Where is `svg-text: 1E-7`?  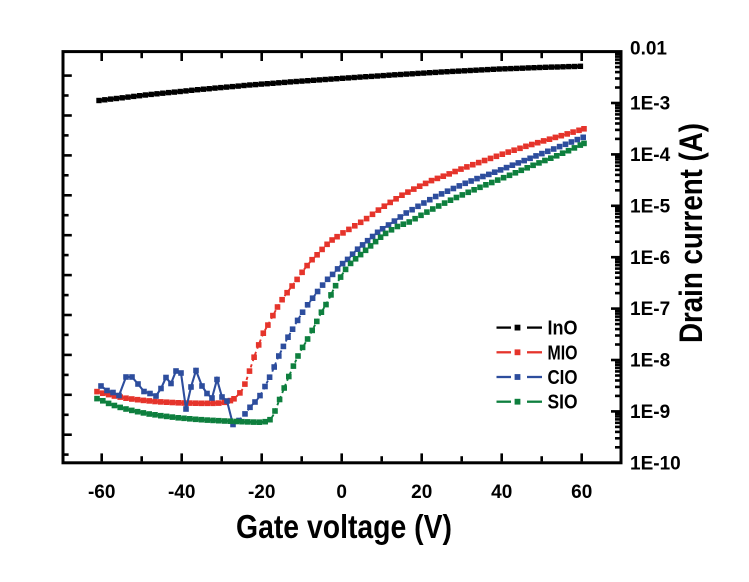 svg-text: 1E-7 is located at coordinates (650, 309).